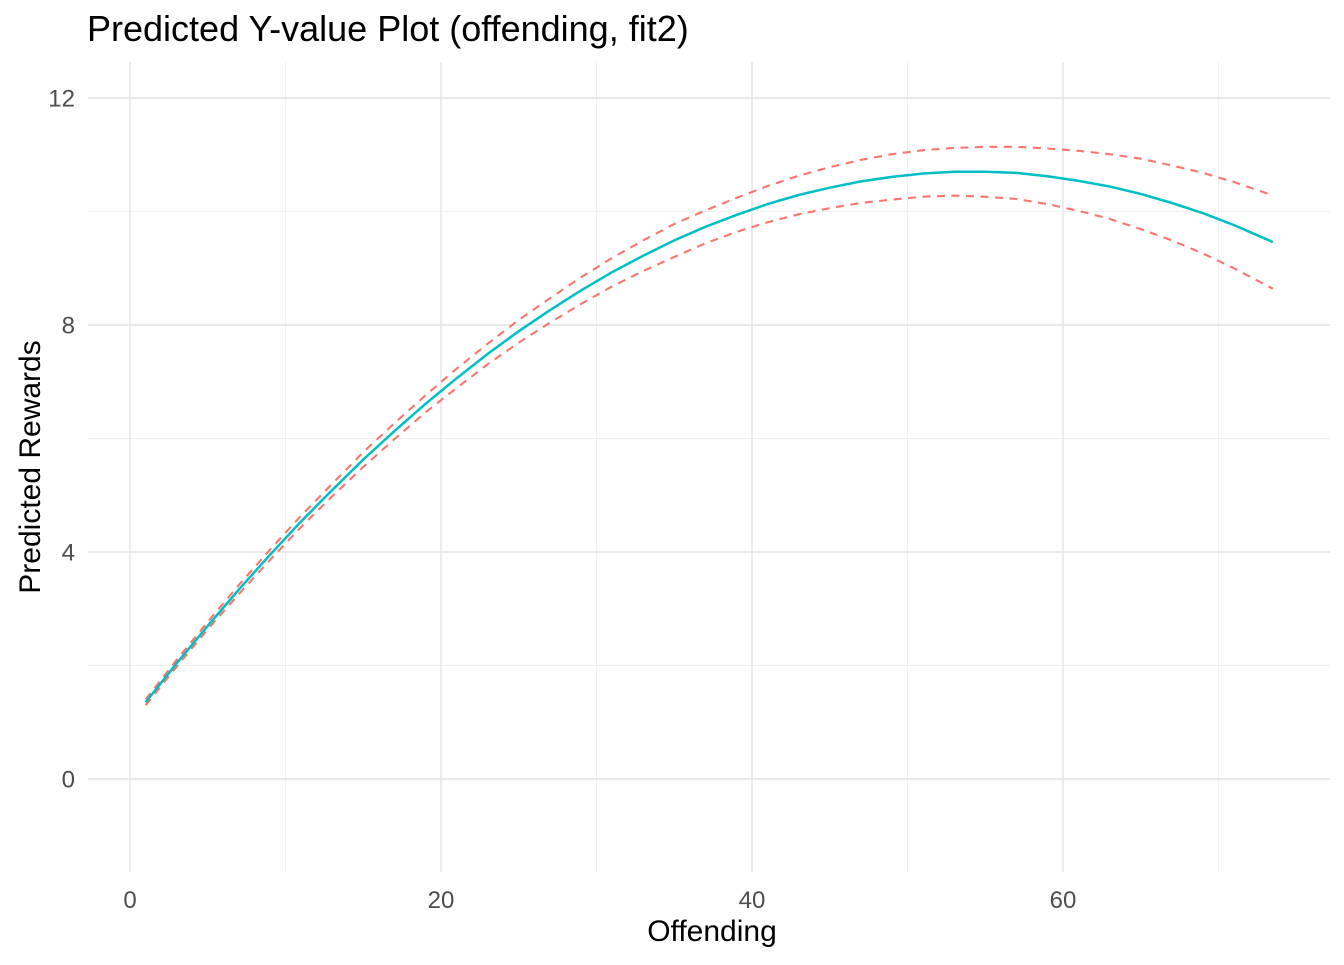 The height and width of the screenshot is (965, 1344). I want to click on y-axis-title: Predicted Rewards, so click(30, 466).